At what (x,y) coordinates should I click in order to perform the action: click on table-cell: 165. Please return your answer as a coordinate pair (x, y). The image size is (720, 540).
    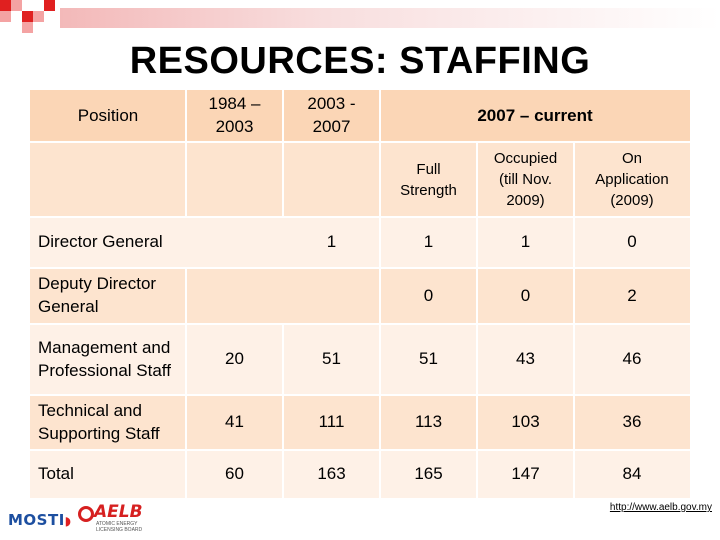
    Looking at the image, I should click on (428, 474).